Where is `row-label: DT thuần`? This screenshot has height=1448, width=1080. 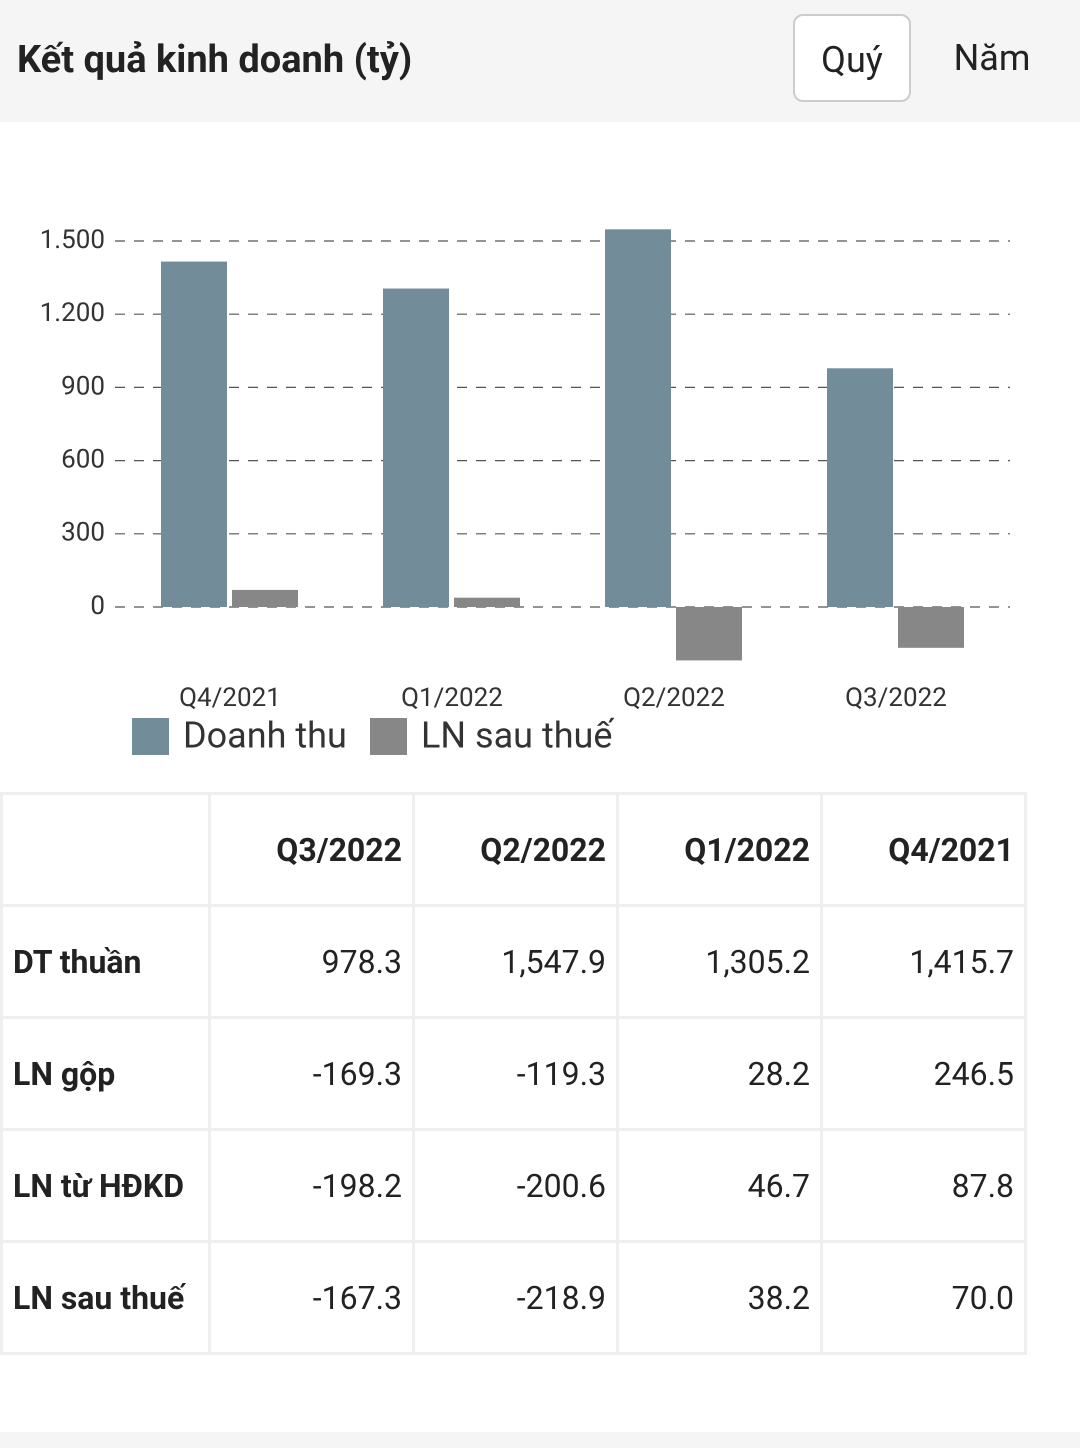
row-label: DT thuần is located at coordinates (105, 961).